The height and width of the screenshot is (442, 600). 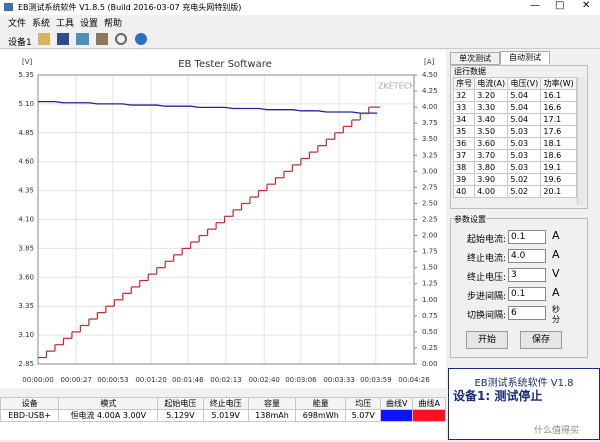 What do you see at coordinates (524, 404) in the screenshot?
I see `status-box: EB测试系统软件 V1.8 设备1: 测试停止` at bounding box center [524, 404].